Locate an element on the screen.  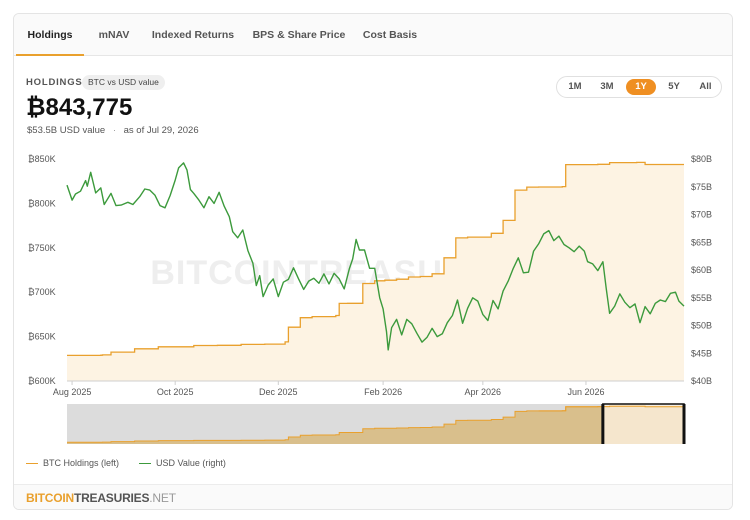
y-right-tick-label: $70B is located at coordinates (701, 215).